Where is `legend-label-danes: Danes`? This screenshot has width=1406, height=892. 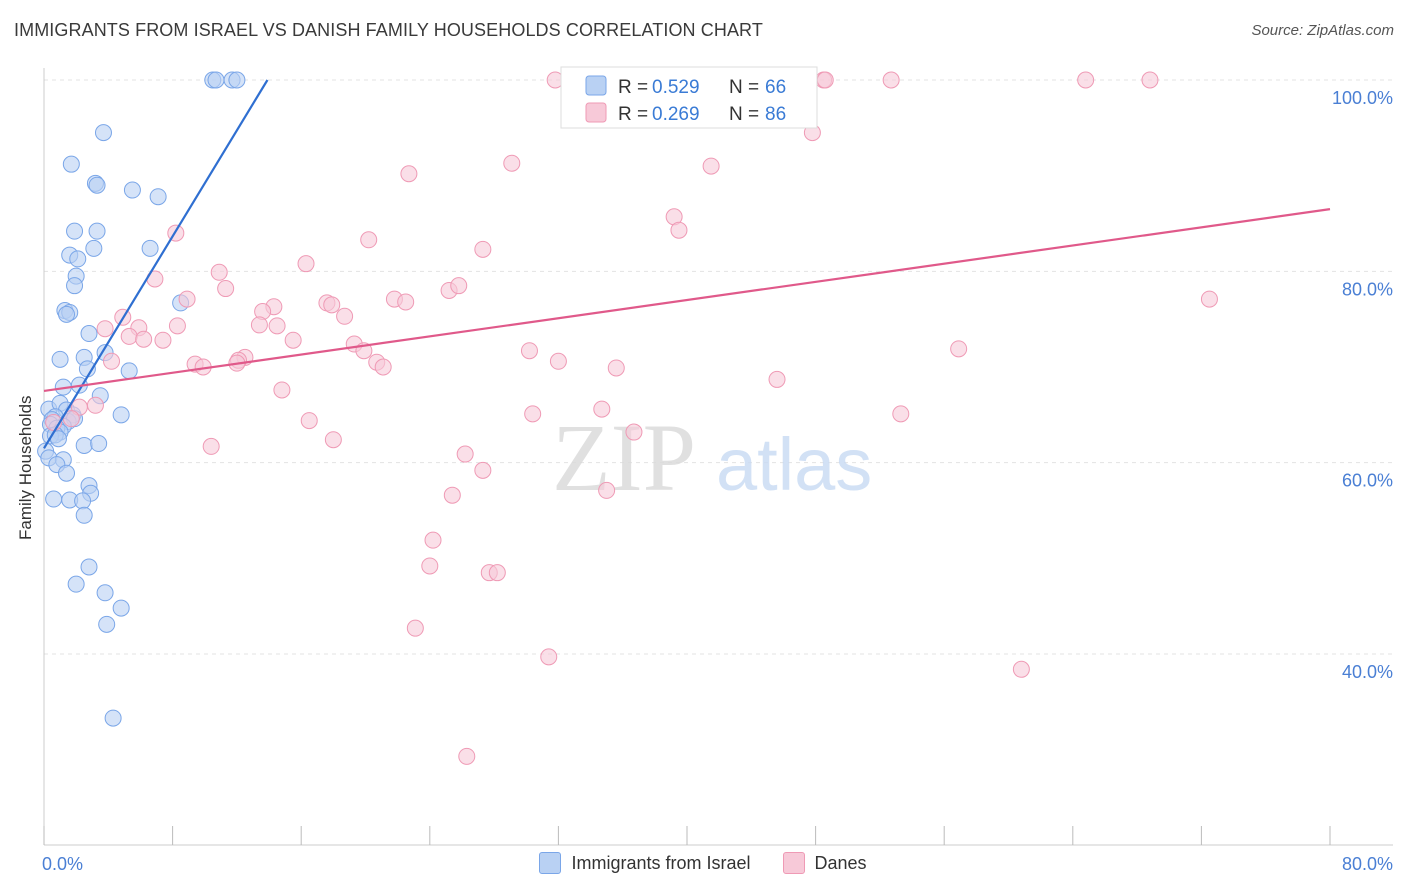 legend-label-danes: Danes is located at coordinates (840, 862).